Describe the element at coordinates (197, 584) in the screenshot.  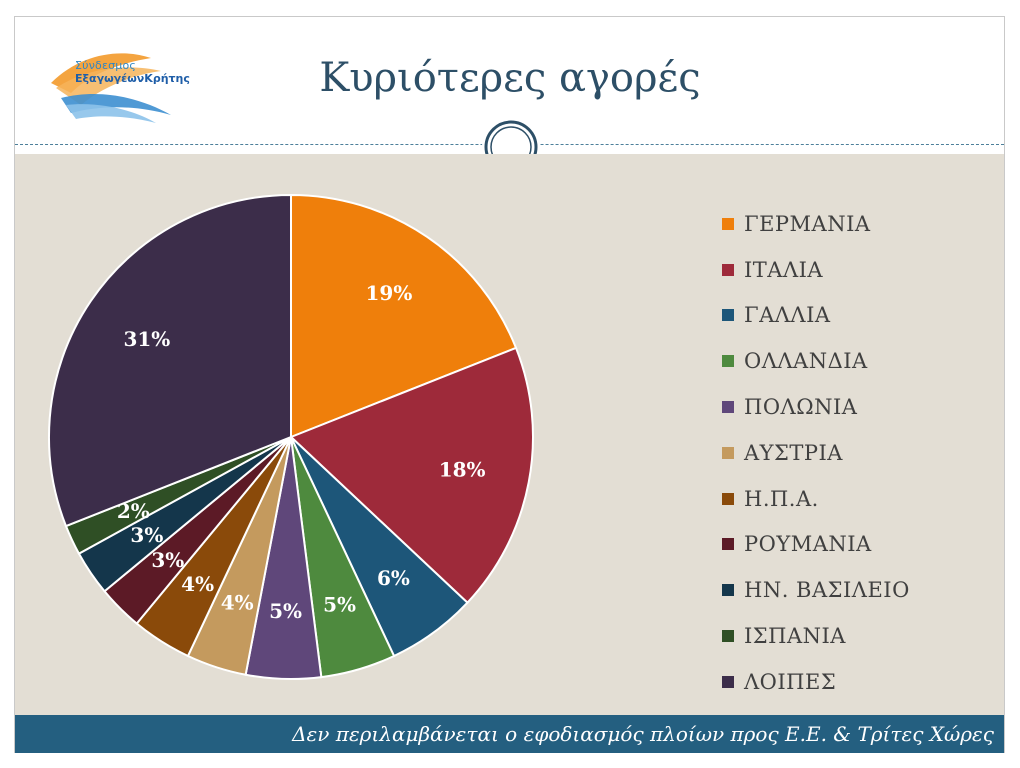
I see `pie-data-label-6: 4%` at that location.